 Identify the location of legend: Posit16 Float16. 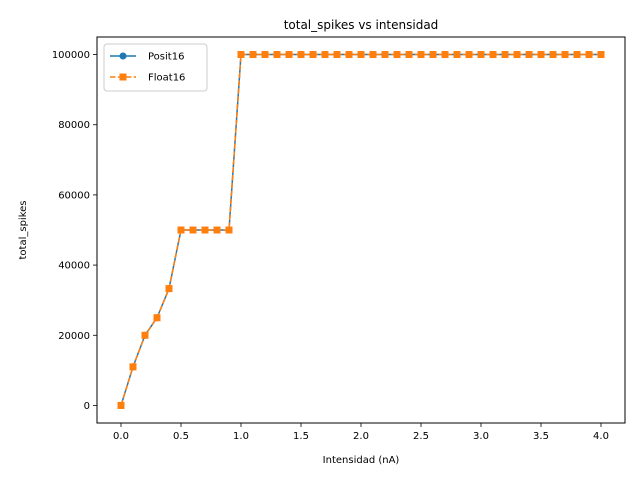
(155, 67).